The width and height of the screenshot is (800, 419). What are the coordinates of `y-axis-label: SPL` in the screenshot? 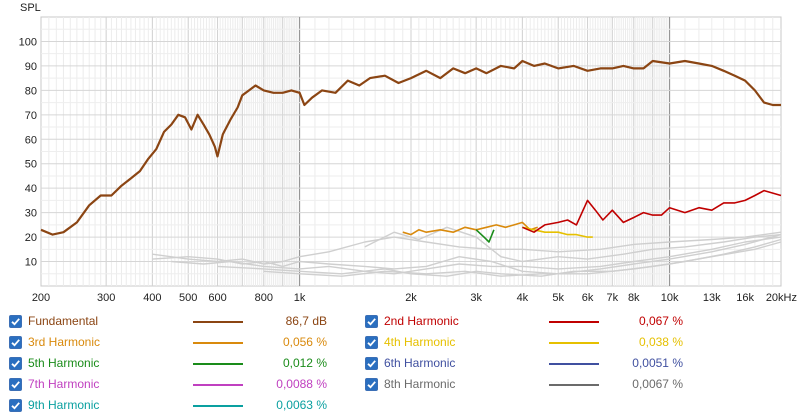 It's located at (30, 8).